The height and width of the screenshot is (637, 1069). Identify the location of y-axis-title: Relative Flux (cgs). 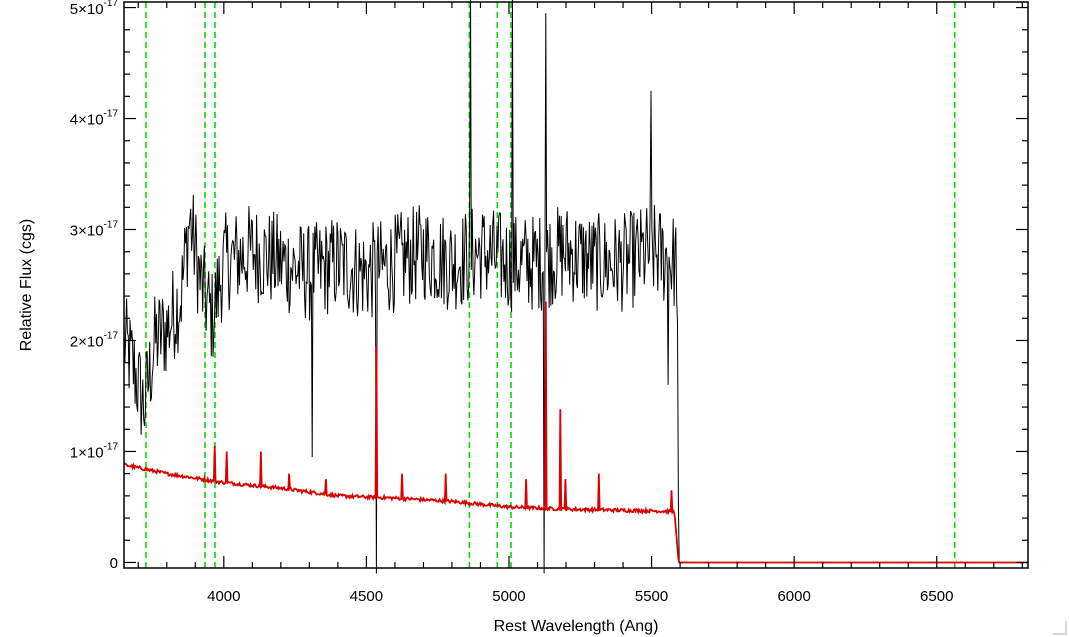
(26, 285).